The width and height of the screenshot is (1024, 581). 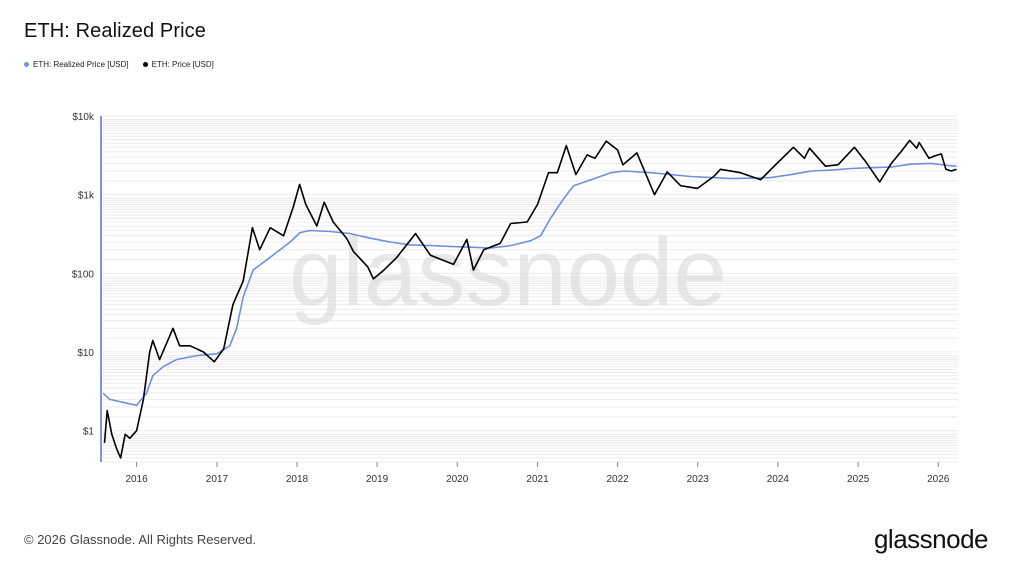 What do you see at coordinates (938, 479) in the screenshot?
I see `x-tick-label: 2026` at bounding box center [938, 479].